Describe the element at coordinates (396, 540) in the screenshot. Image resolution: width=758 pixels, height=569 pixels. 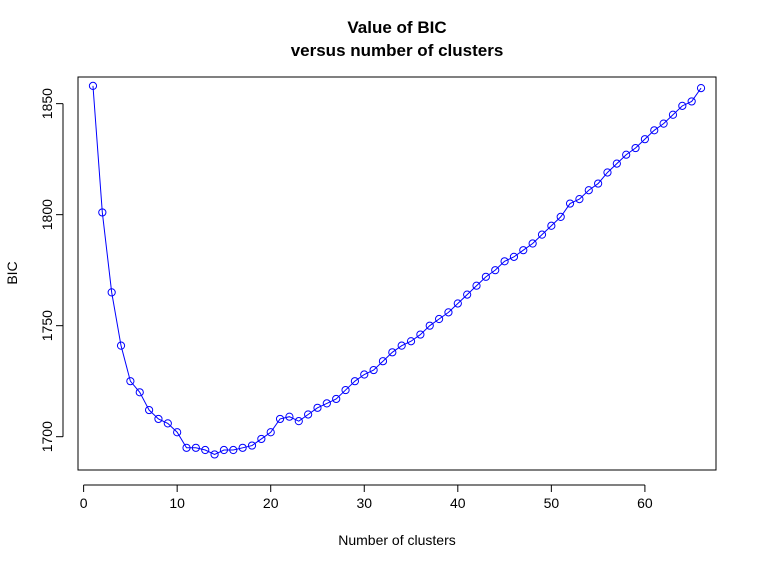
I see `x-axis-label: Number of clusters` at that location.